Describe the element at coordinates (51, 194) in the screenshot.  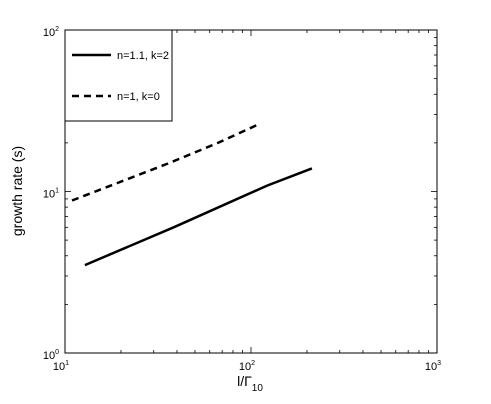
I see `y-tick-label: 10¹` at that location.